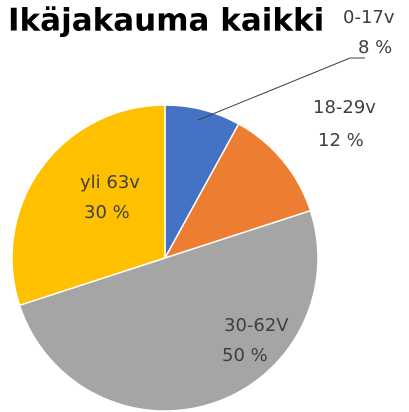 The width and height of the screenshot is (409, 412). Describe the element at coordinates (166, 21) in the screenshot. I see `chart-title: Ikäjakauma kaikki` at that location.